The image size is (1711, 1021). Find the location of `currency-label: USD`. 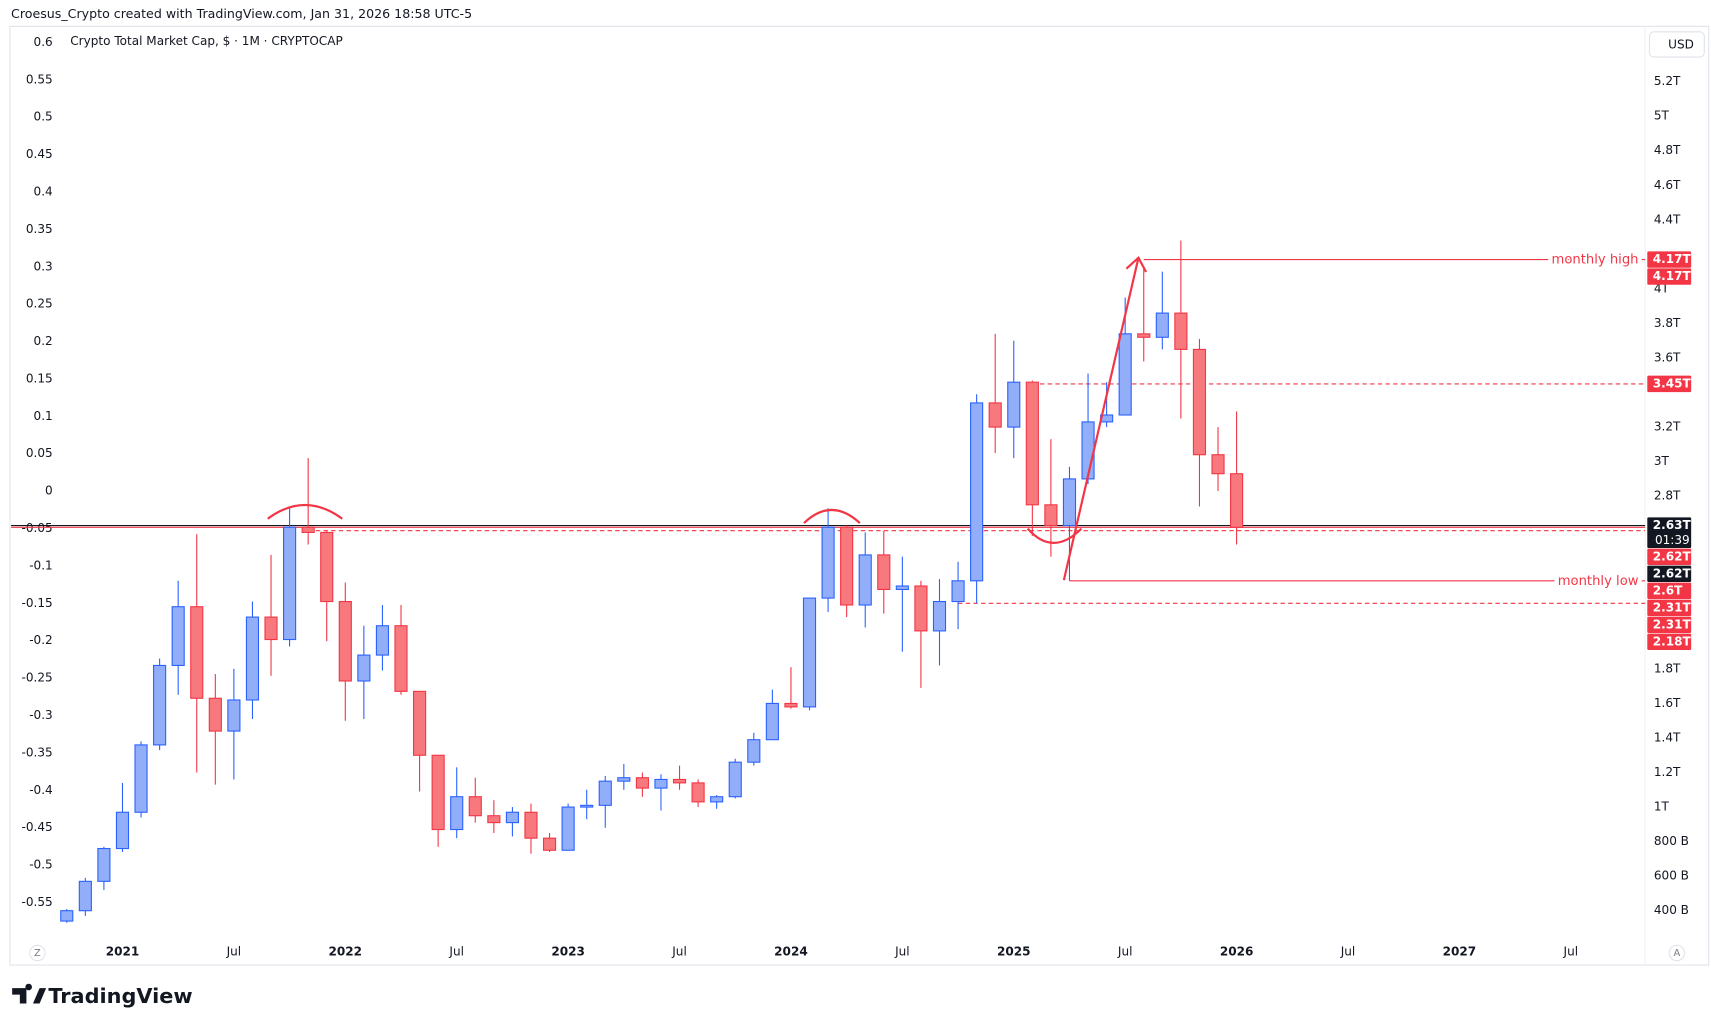

currency-label: USD is located at coordinates (1681, 44).